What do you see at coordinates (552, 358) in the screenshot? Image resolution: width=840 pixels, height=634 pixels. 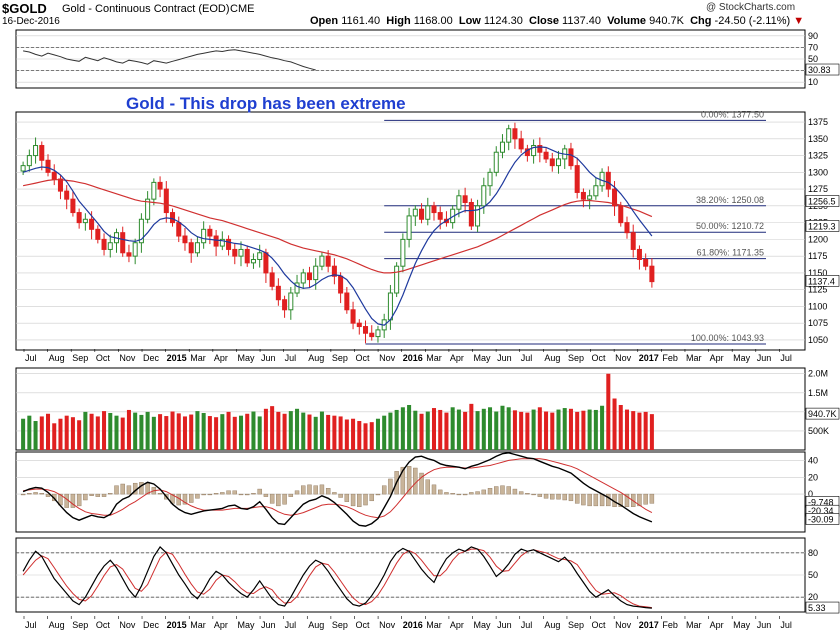 I see `price-xtick: Aug` at bounding box center [552, 358].